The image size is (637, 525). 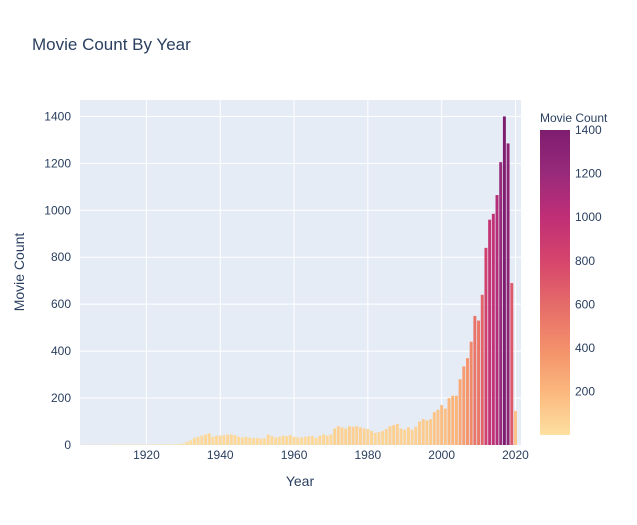 What do you see at coordinates (555, 282) in the screenshot?
I see `colorbar` at bounding box center [555, 282].